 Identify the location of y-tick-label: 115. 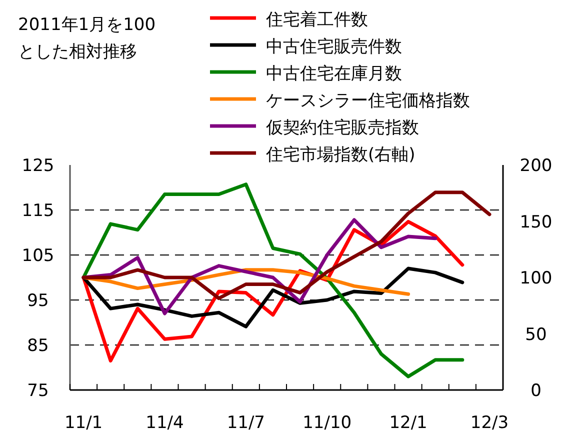
(38, 211).